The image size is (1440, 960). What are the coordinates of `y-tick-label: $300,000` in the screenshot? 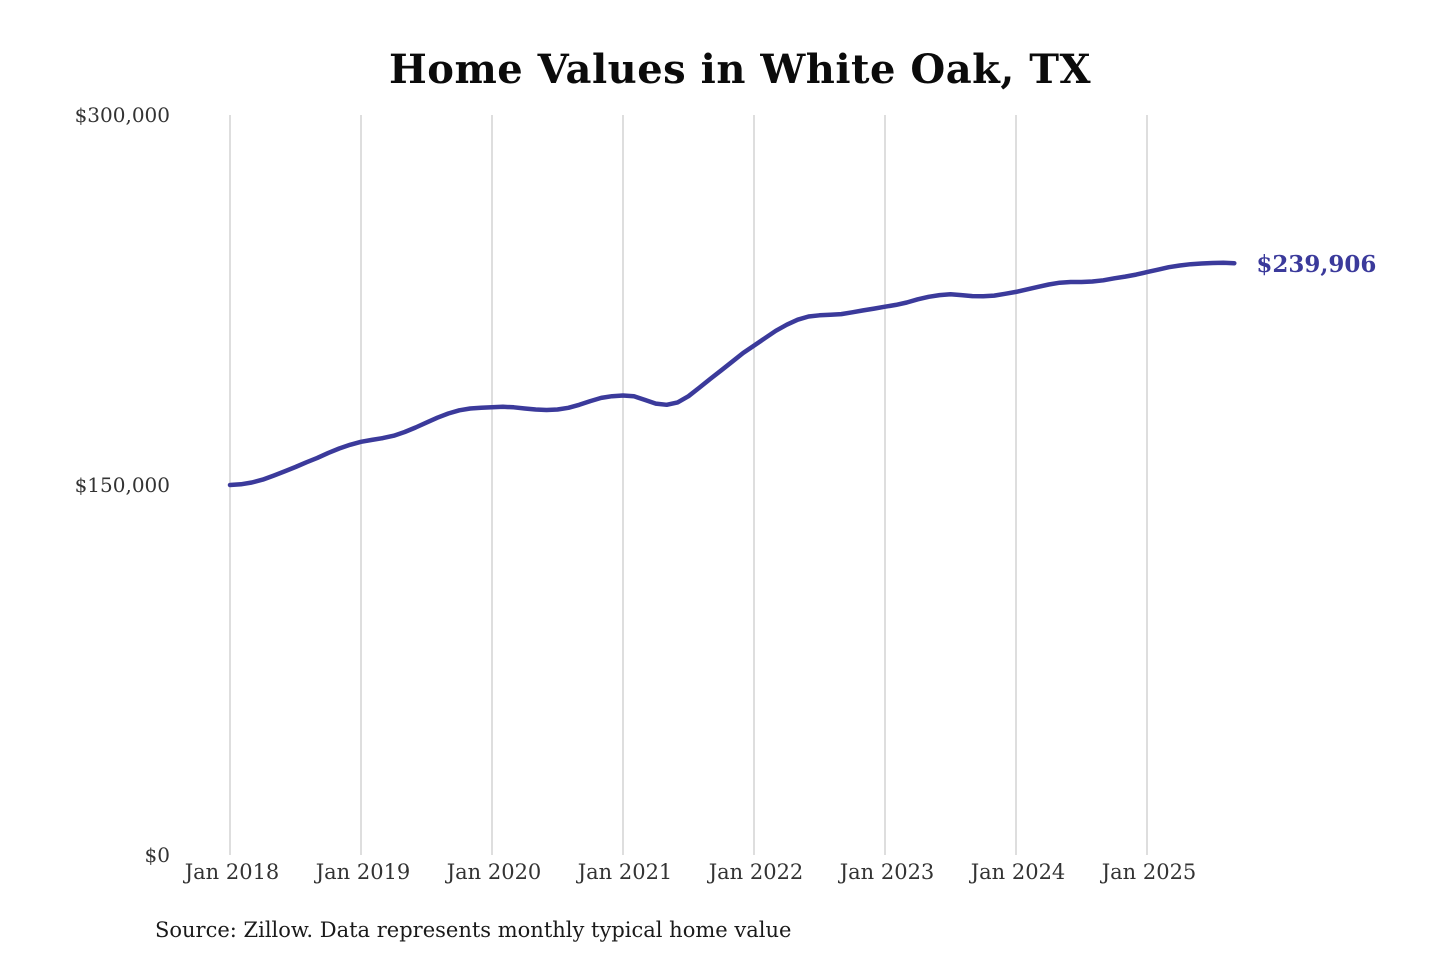 It's located at (122, 115).